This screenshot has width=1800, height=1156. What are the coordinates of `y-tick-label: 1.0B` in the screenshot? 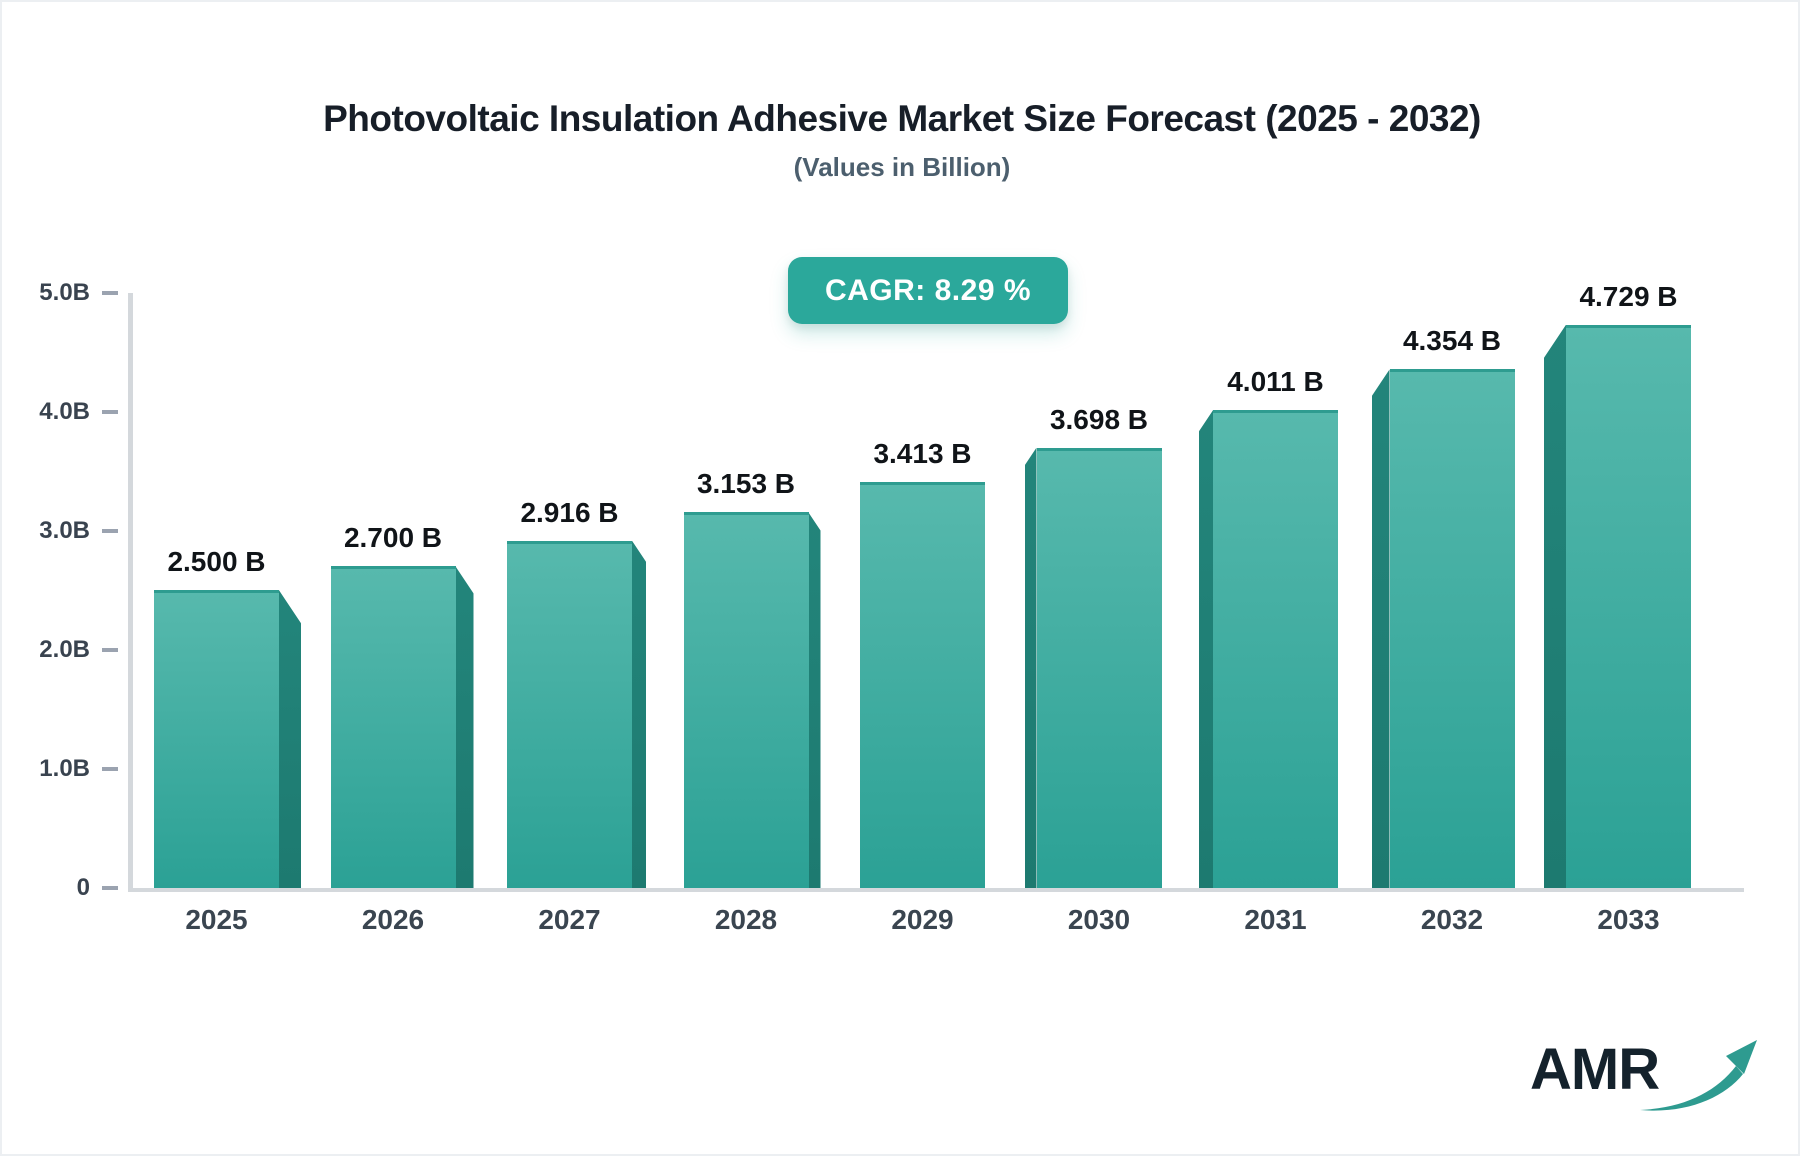 It's located at (64, 768).